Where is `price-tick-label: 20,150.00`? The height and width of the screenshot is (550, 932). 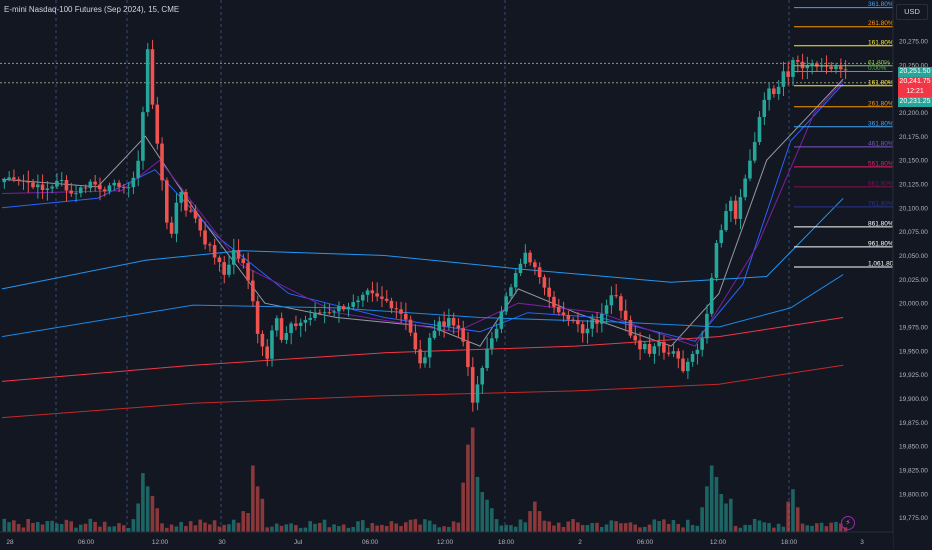 price-tick-label: 20,150.00 is located at coordinates (913, 161).